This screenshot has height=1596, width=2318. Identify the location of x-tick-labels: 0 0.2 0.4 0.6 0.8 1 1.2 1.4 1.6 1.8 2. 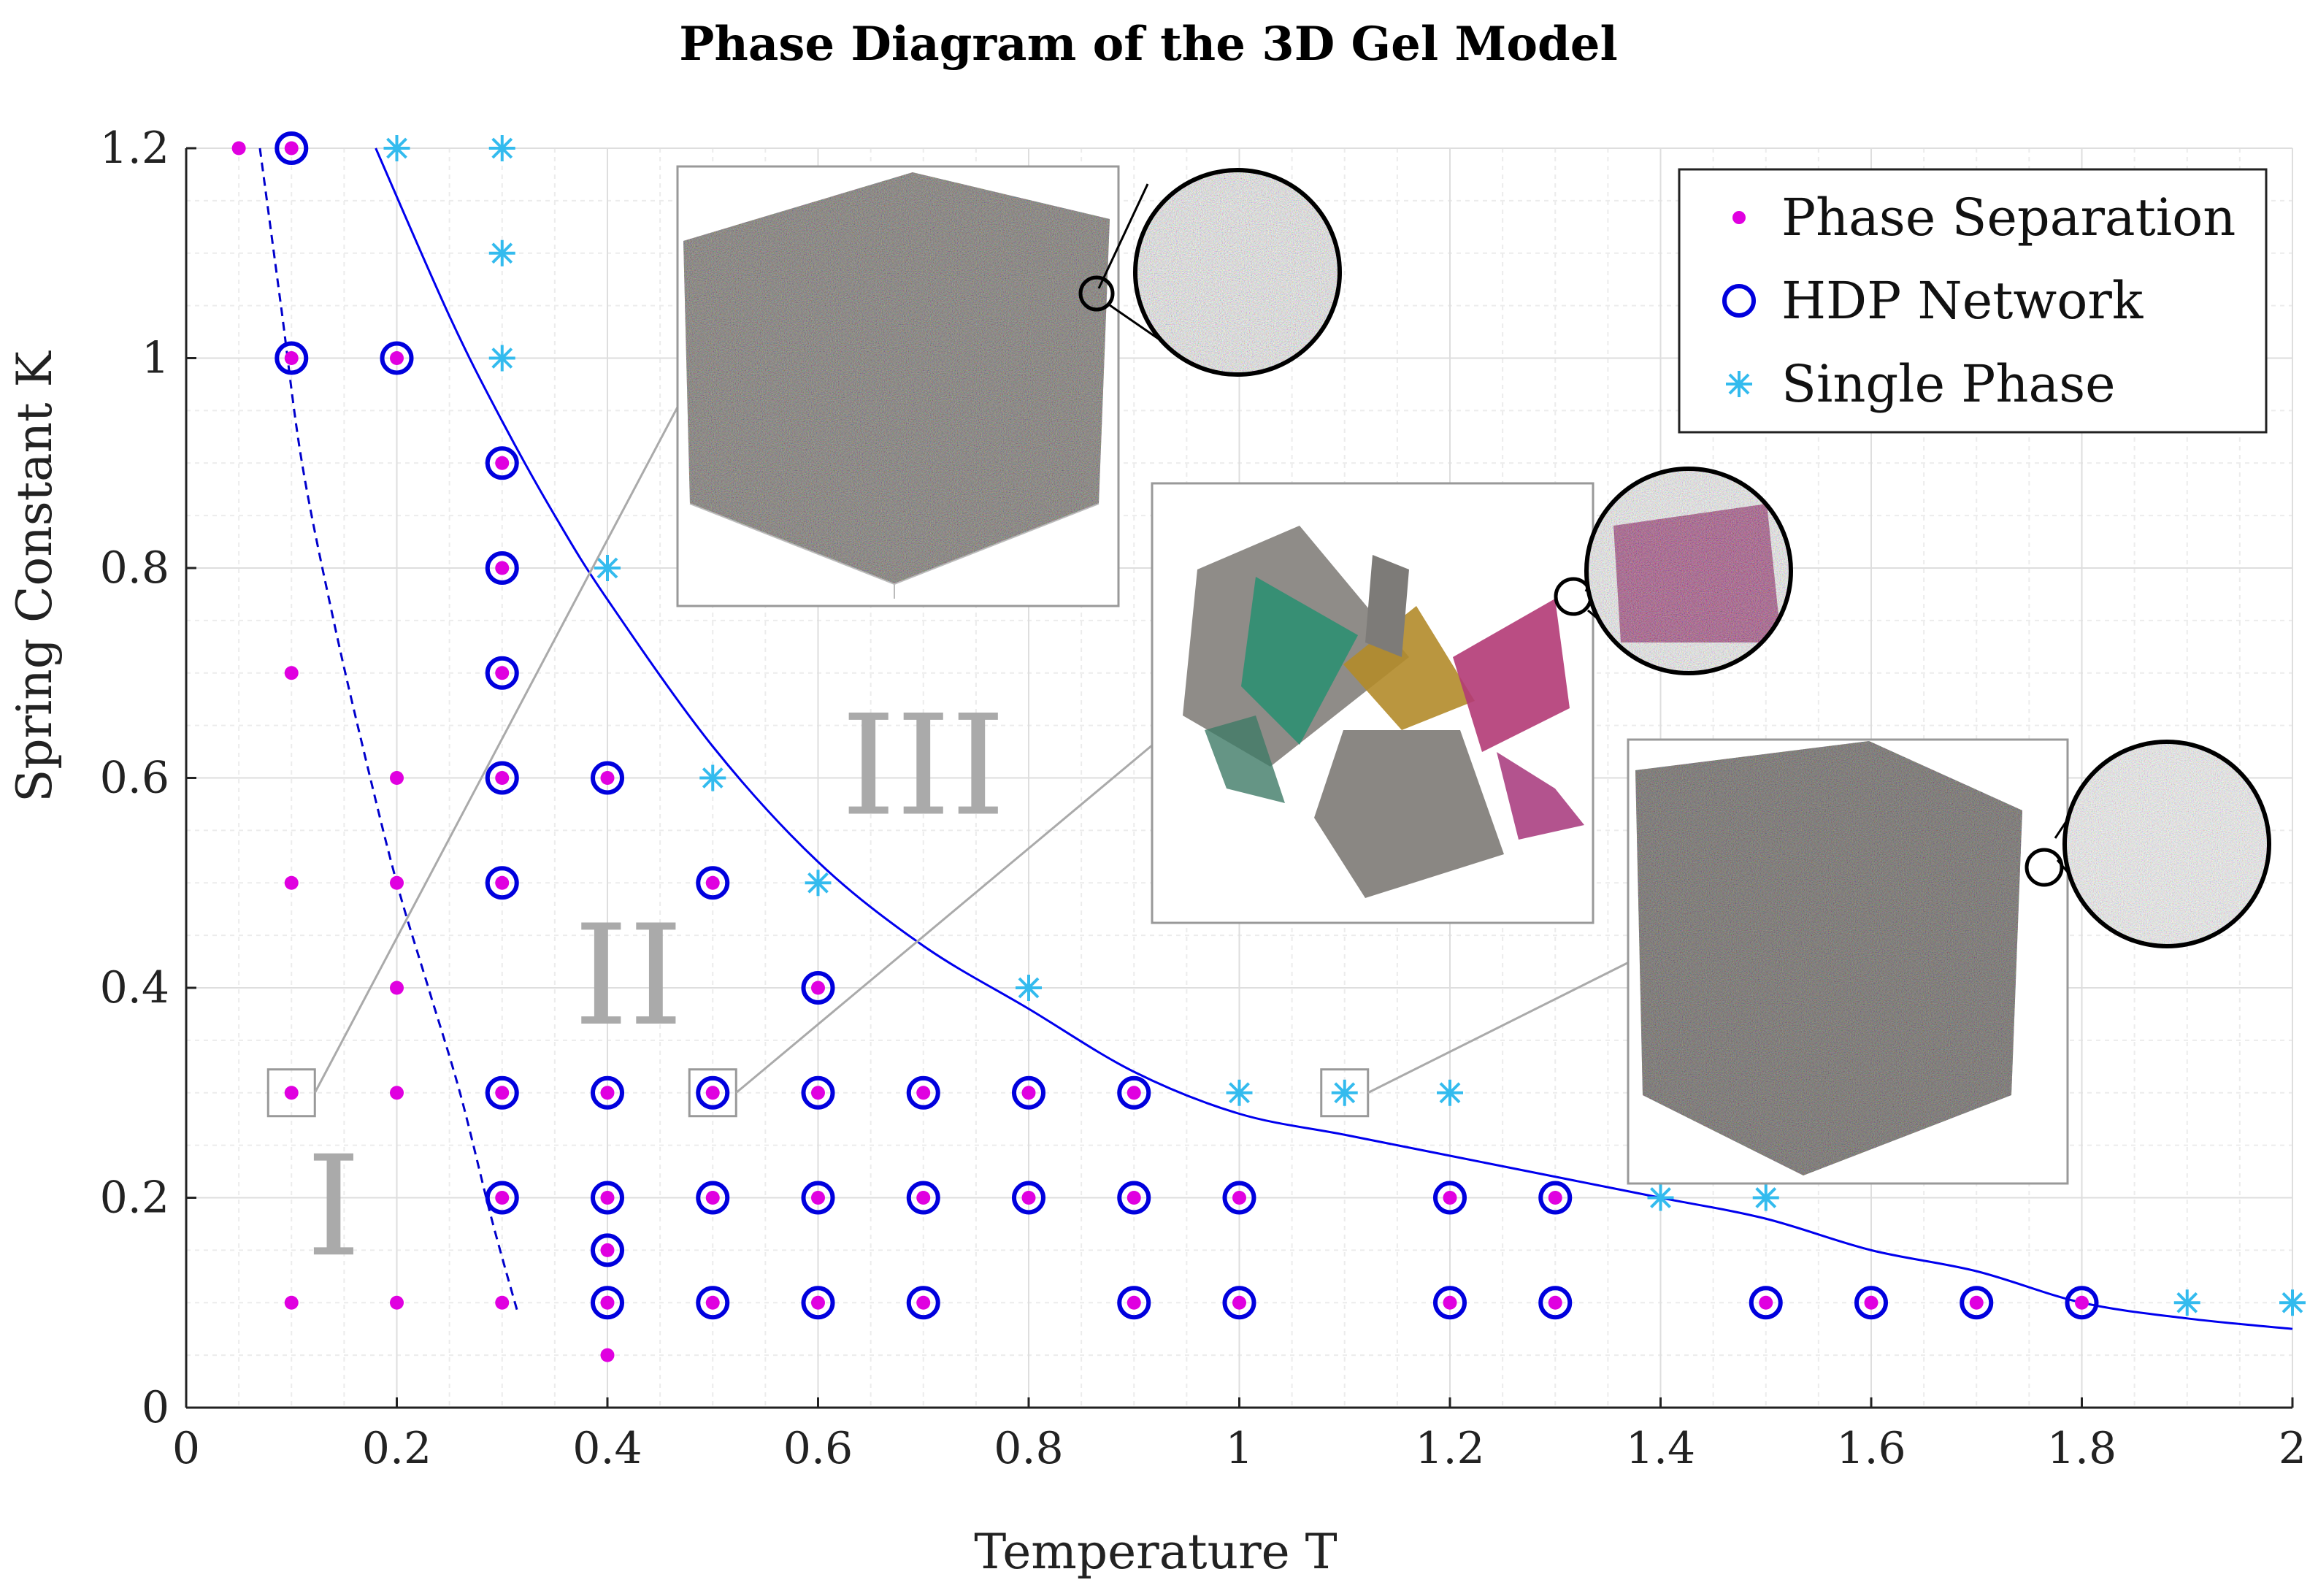
(1239, 1448).